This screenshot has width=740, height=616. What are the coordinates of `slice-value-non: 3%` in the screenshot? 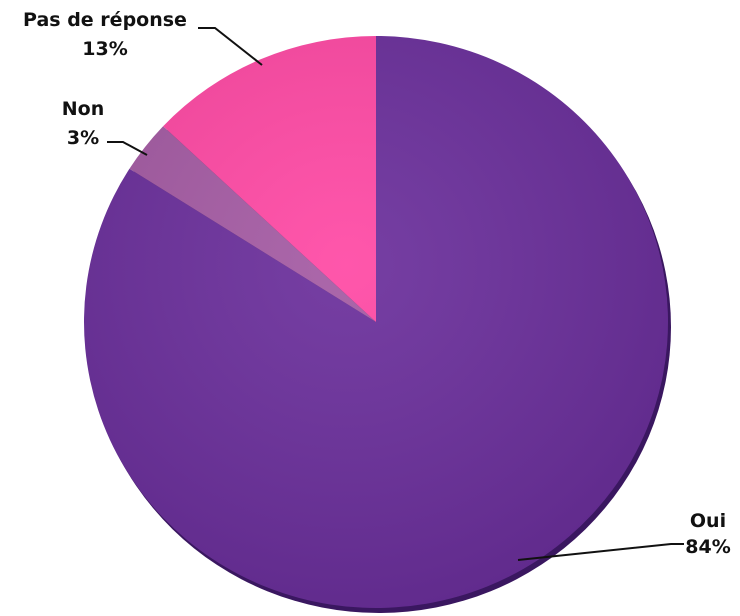 It's located at (83, 138).